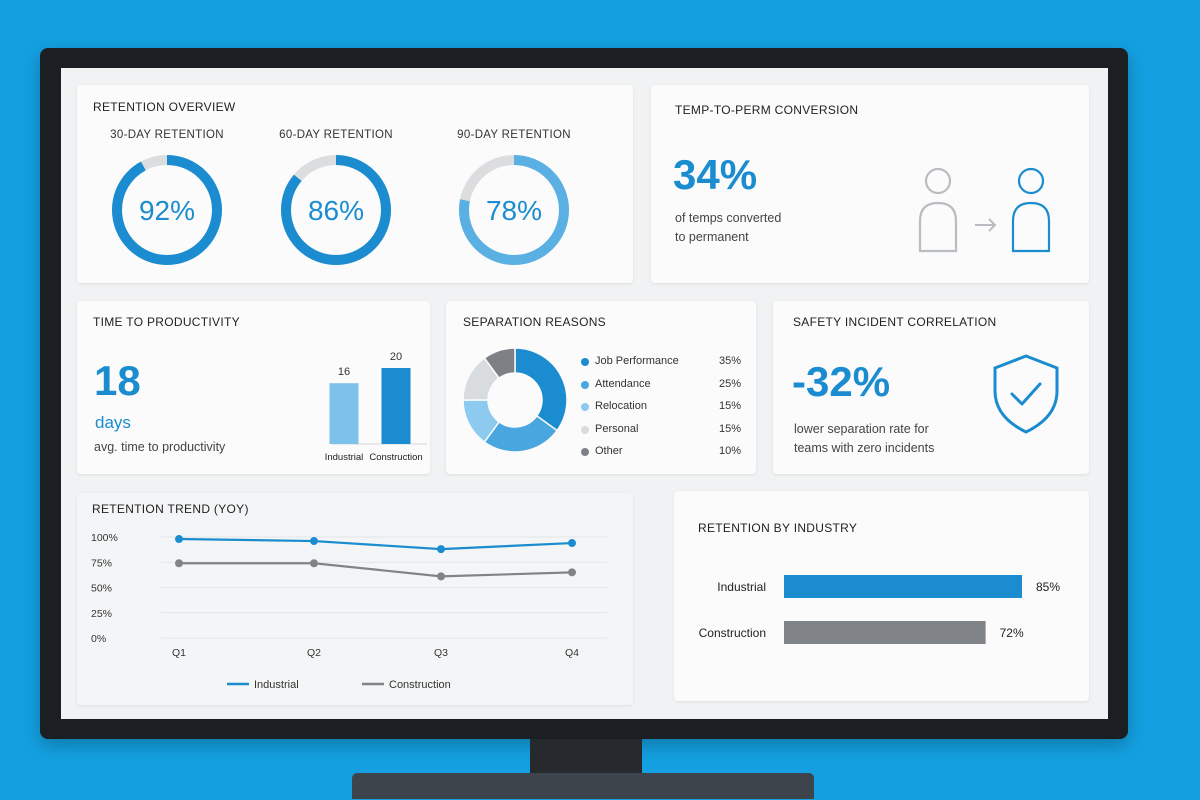 The width and height of the screenshot is (1200, 800). What do you see at coordinates (101, 589) in the screenshot?
I see `y-tick-label: 50%` at bounding box center [101, 589].